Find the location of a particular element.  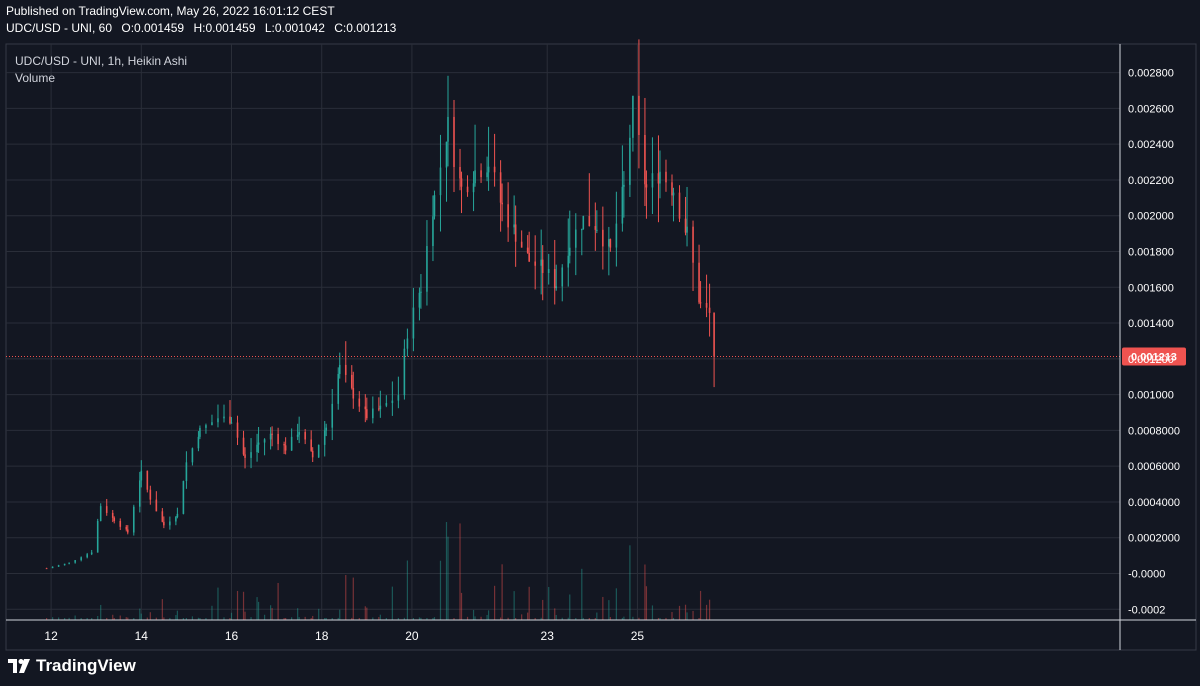

time-tick-label: 16 is located at coordinates (232, 636).